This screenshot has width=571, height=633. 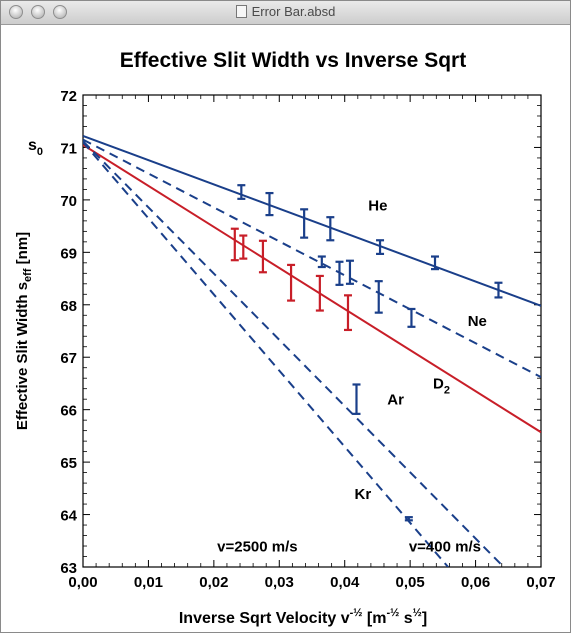 What do you see at coordinates (410, 582) in the screenshot?
I see `x-tick-label: 0,05` at bounding box center [410, 582].